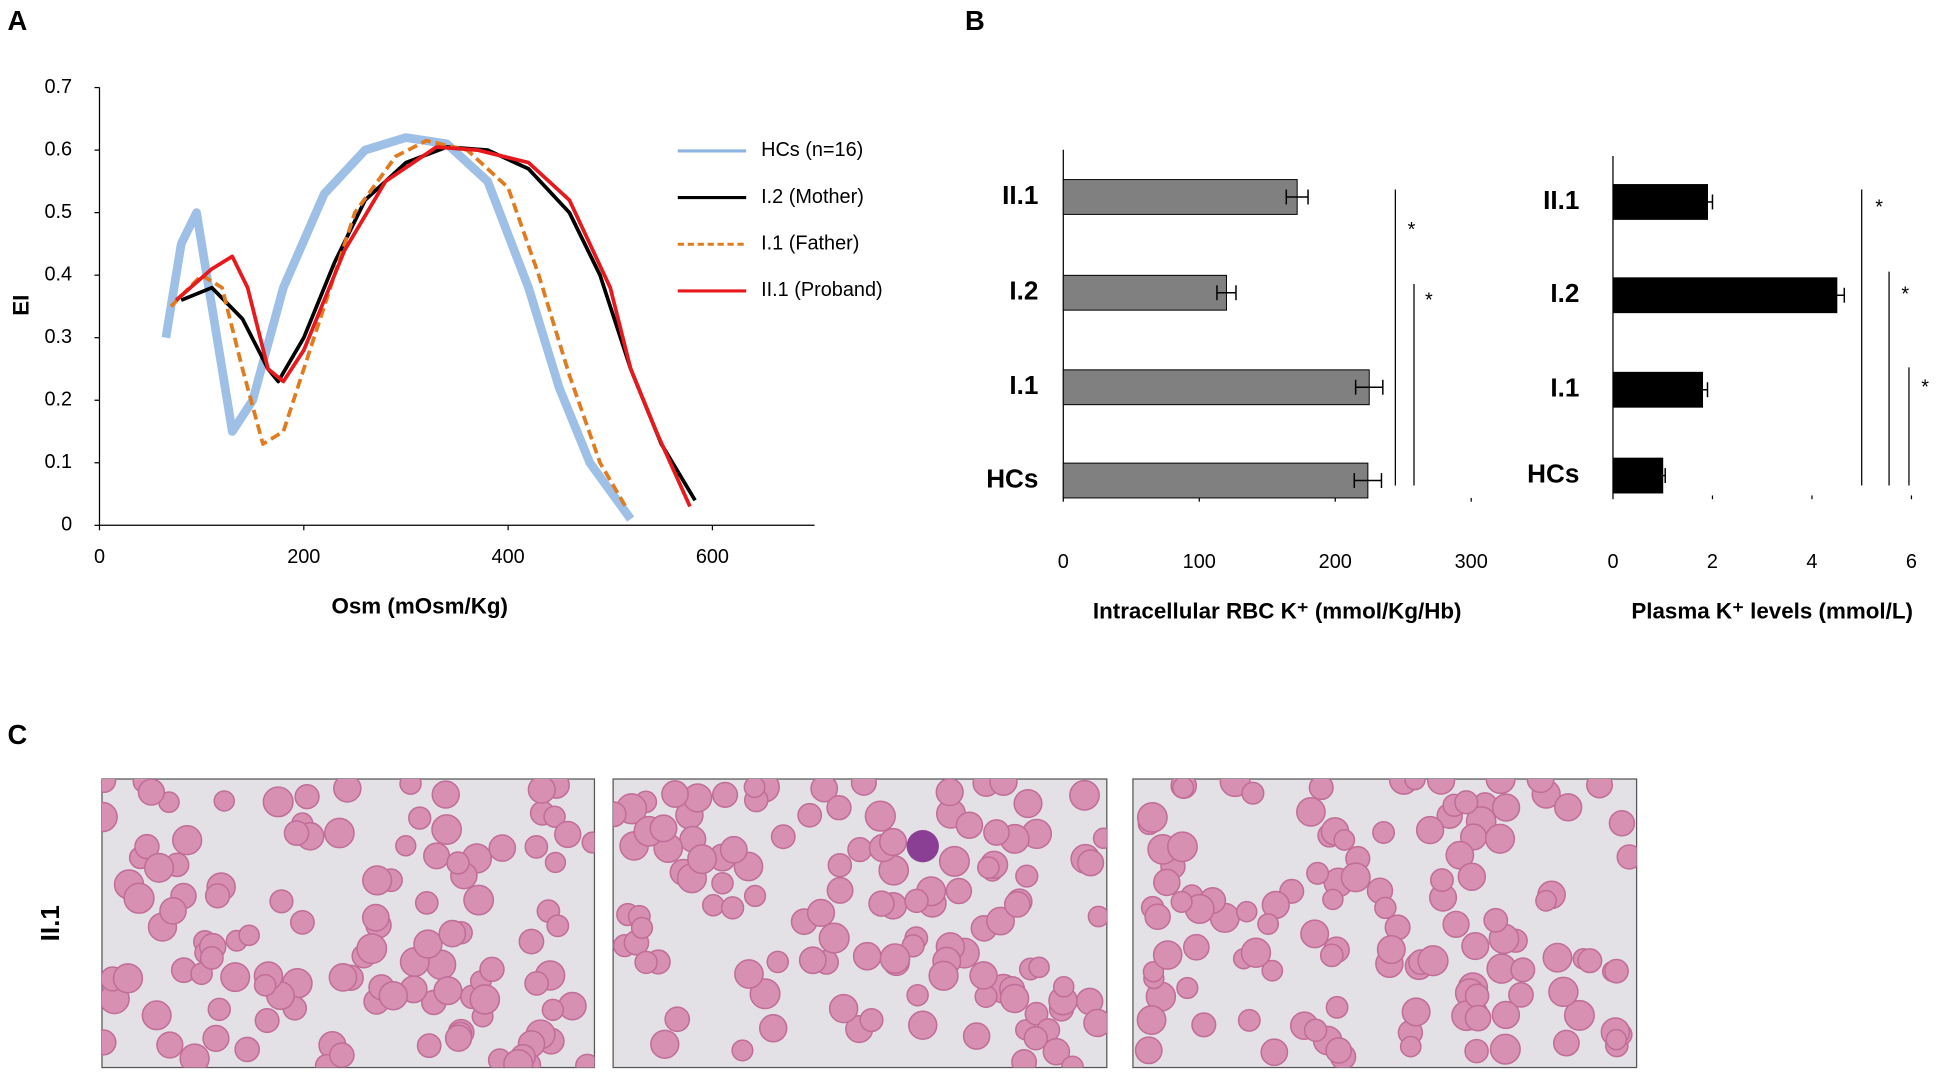 The image size is (1950, 1073). Describe the element at coordinates (822, 290) in the screenshot. I see `legend-label: II.1 (Proband)` at that location.